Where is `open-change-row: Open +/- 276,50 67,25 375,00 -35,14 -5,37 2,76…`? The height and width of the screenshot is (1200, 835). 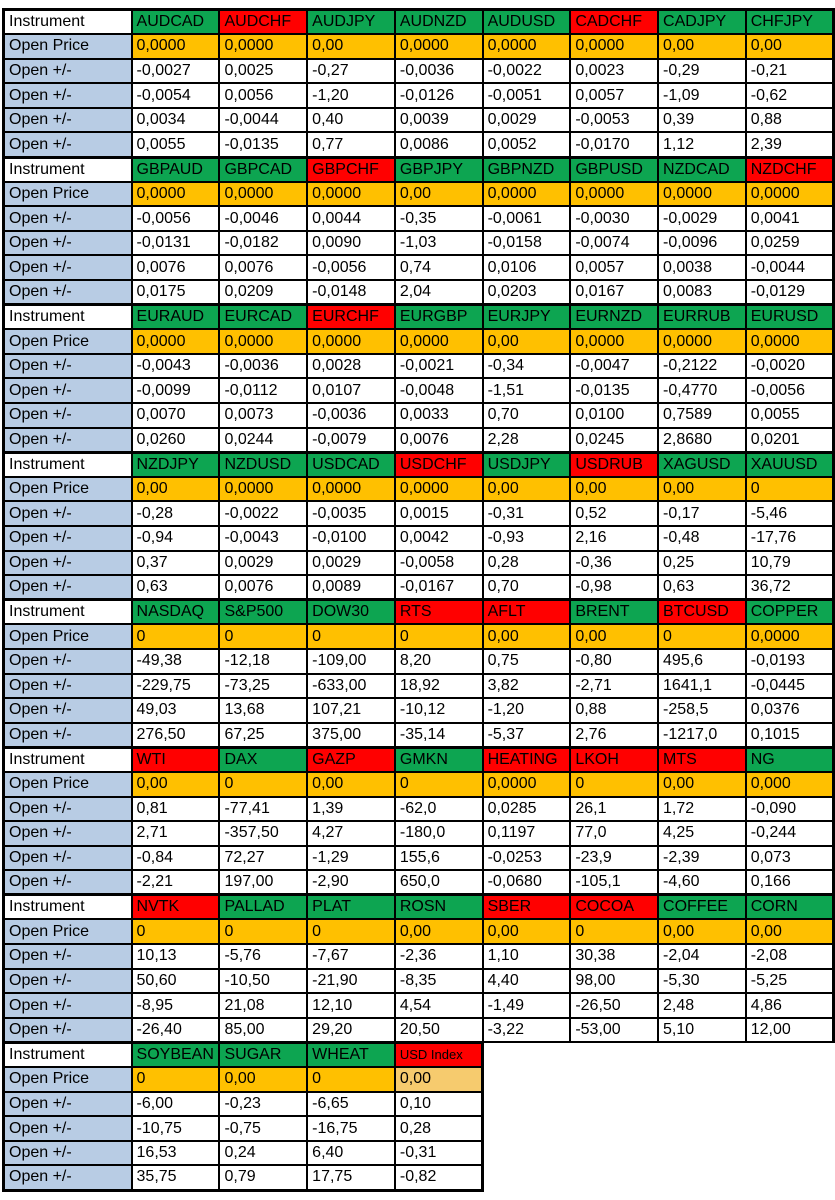
open-change-row: Open +/- 276,50 67,25 375,00 -35,14 -5,37 2,76… is located at coordinates (418, 735).